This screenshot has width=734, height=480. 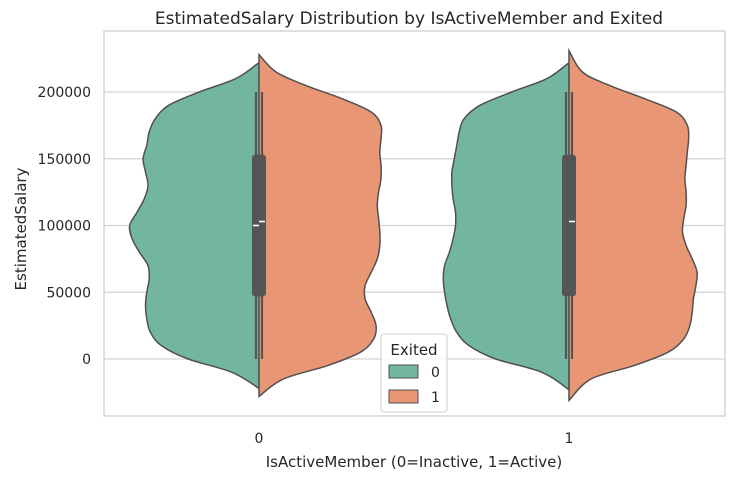 I want to click on y-tick-label: 0, so click(x=86, y=360).